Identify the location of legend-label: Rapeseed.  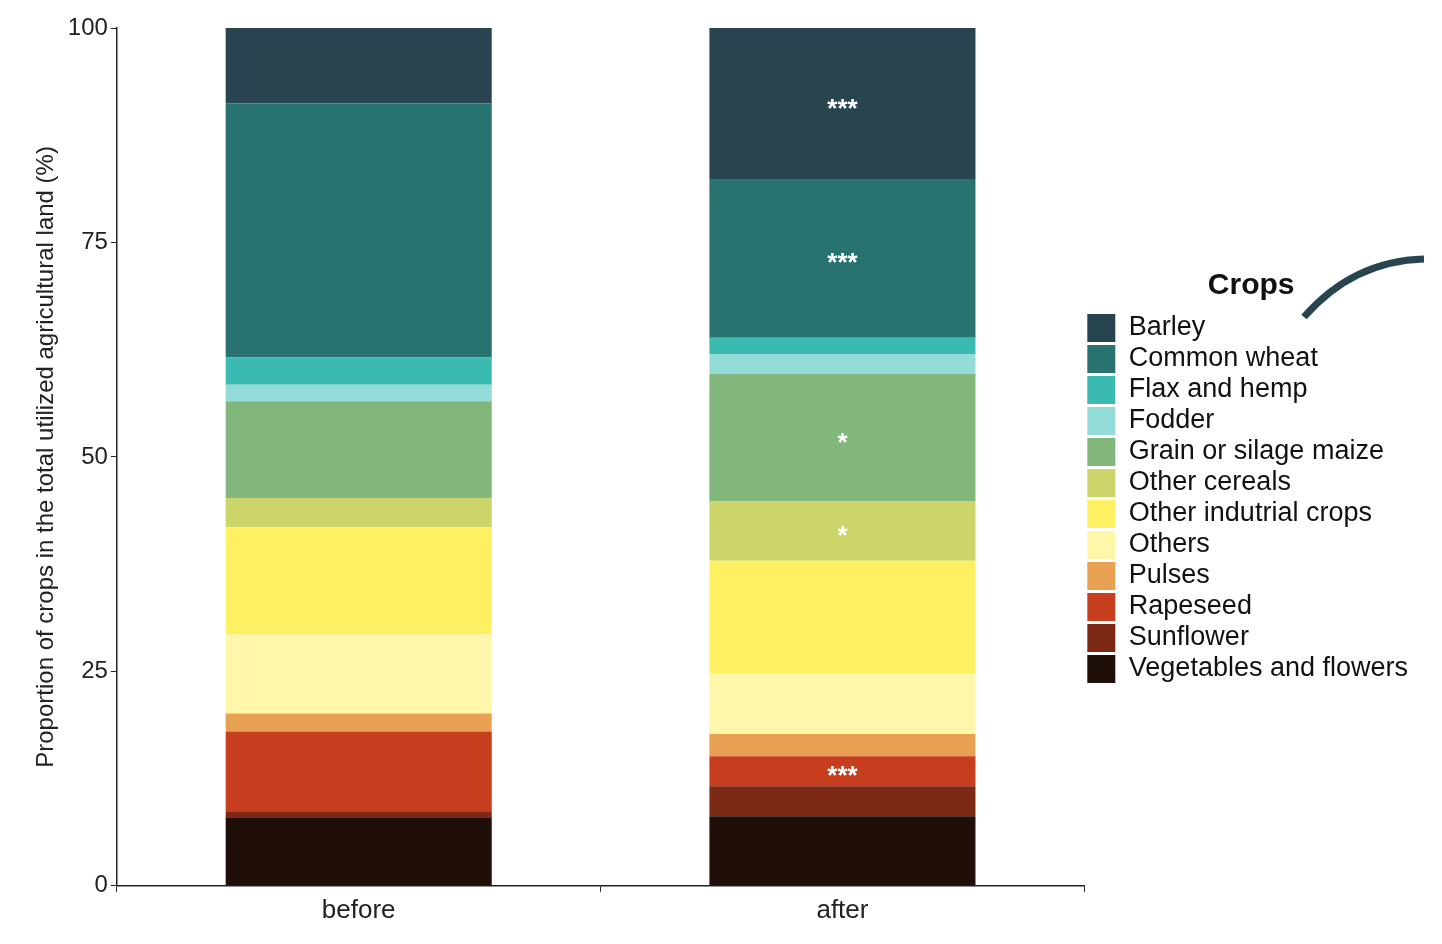
(1190, 605).